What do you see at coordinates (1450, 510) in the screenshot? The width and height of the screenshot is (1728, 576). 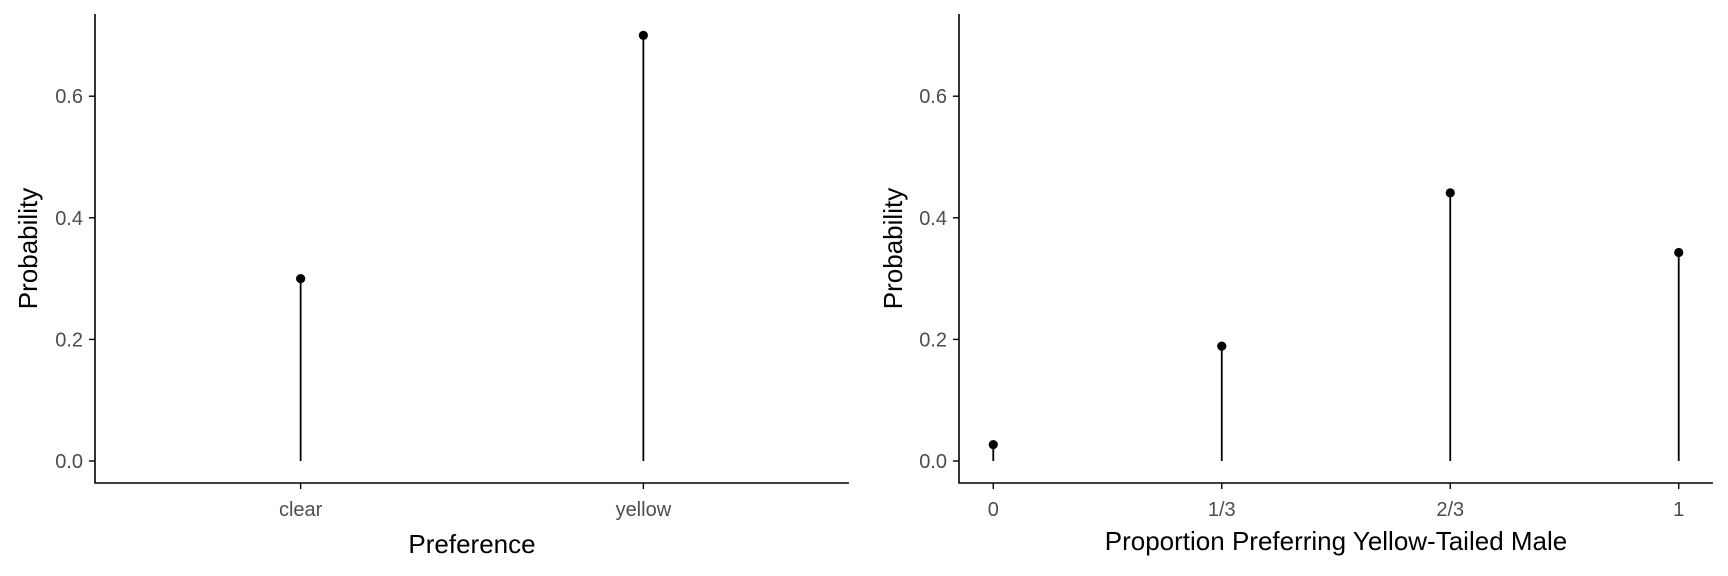 I see `x-tick-label: 2/3` at bounding box center [1450, 510].